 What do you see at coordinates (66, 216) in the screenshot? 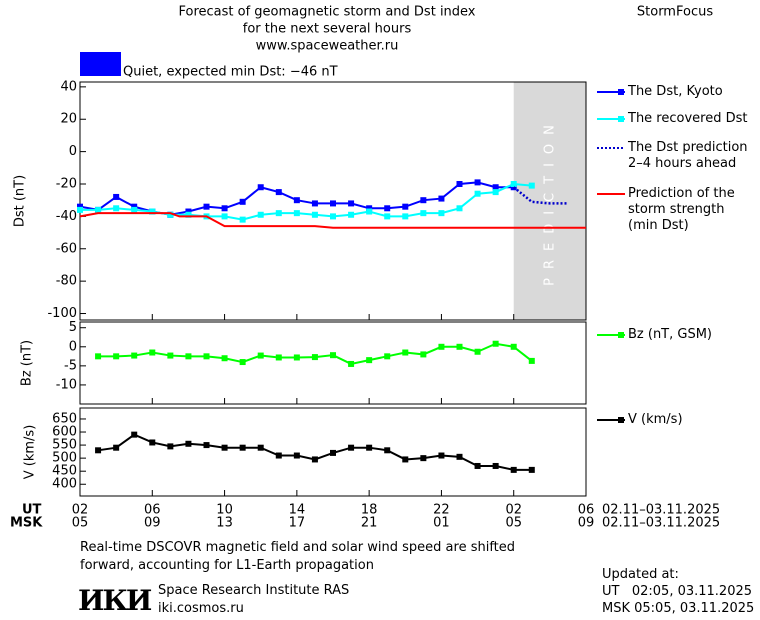
I see `y-tick-label: -40` at bounding box center [66, 216].